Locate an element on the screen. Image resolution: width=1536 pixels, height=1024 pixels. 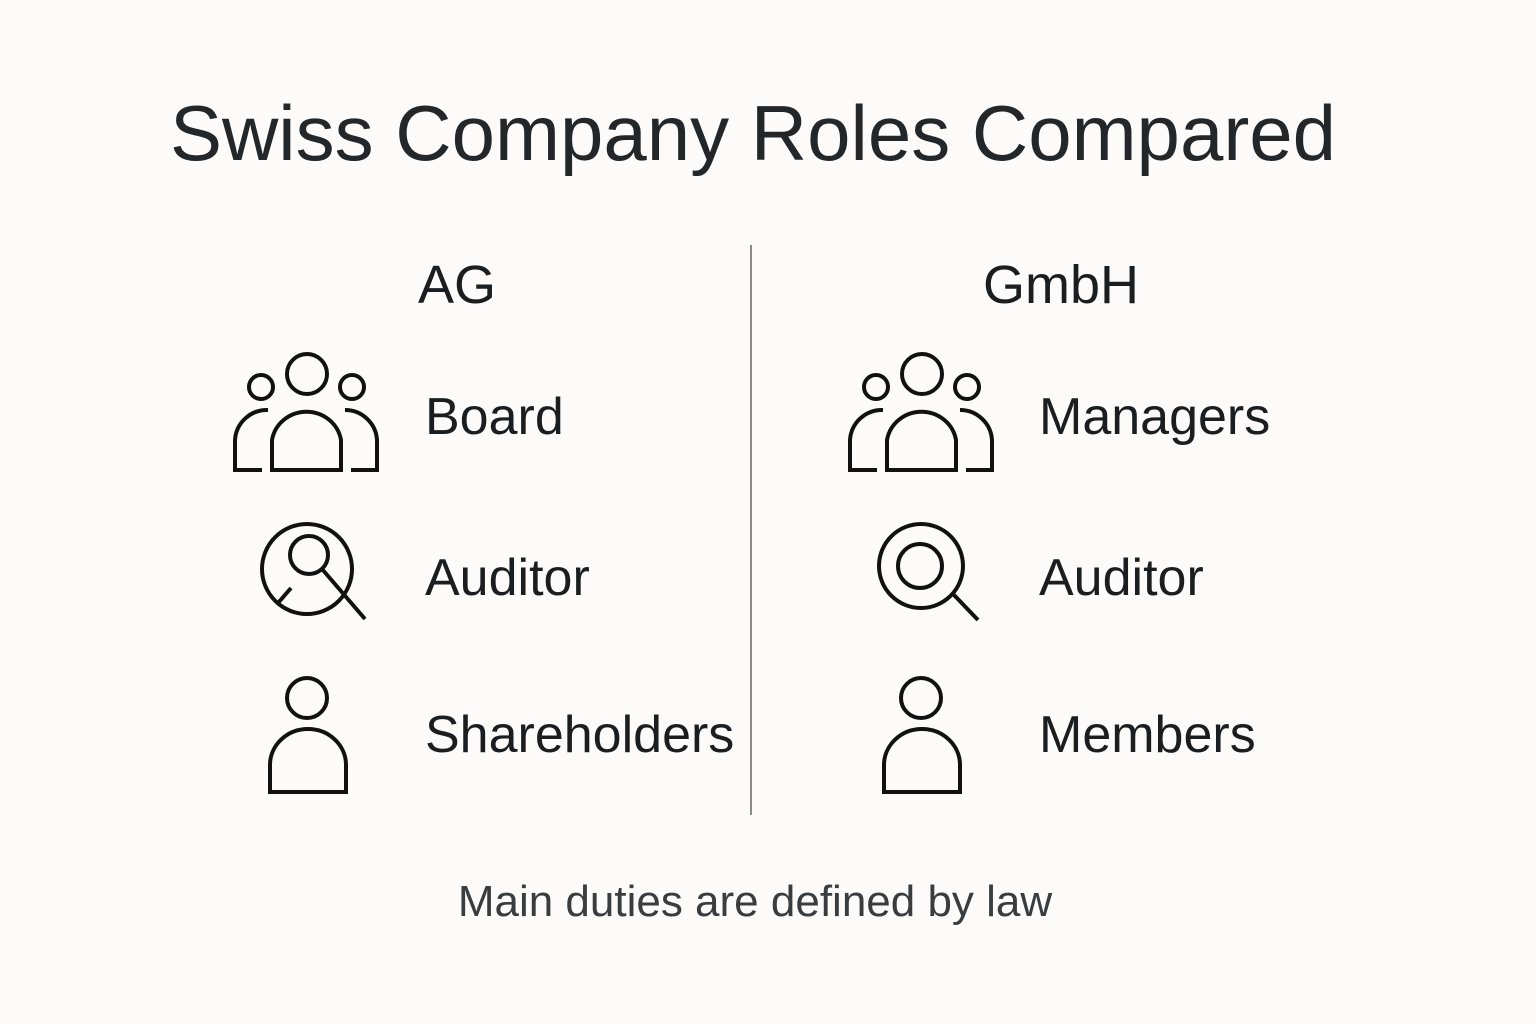
column-divider is located at coordinates (751, 530).